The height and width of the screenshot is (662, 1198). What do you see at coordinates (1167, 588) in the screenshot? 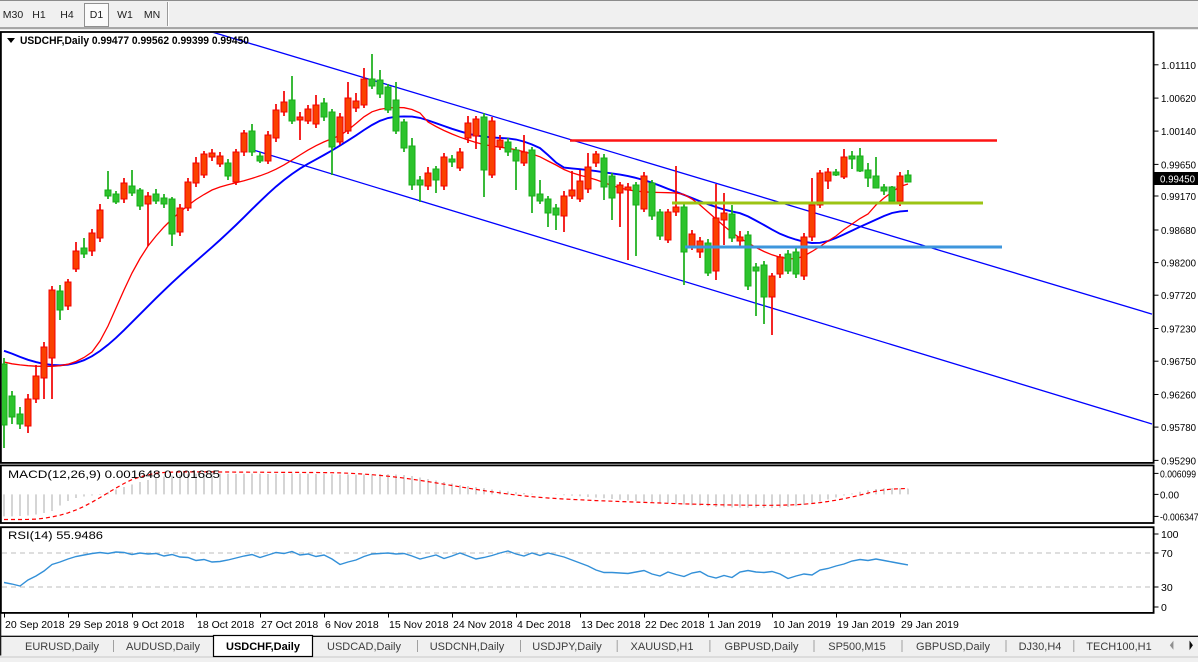
I see `svg-text: 30` at bounding box center [1167, 588].